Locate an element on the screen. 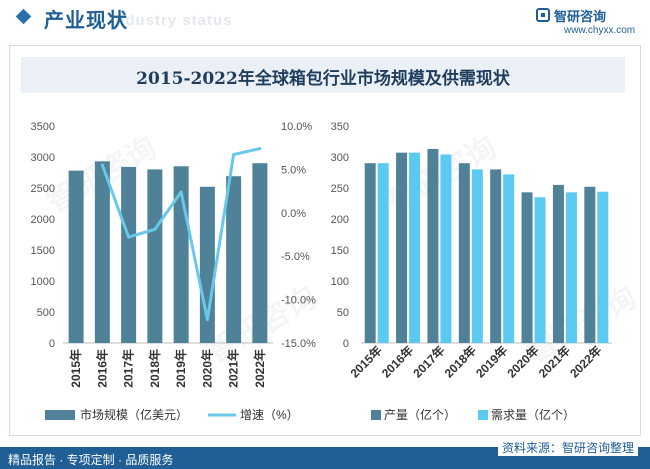 The width and height of the screenshot is (650, 469). y-tick-label: 350 is located at coordinates (340, 127).